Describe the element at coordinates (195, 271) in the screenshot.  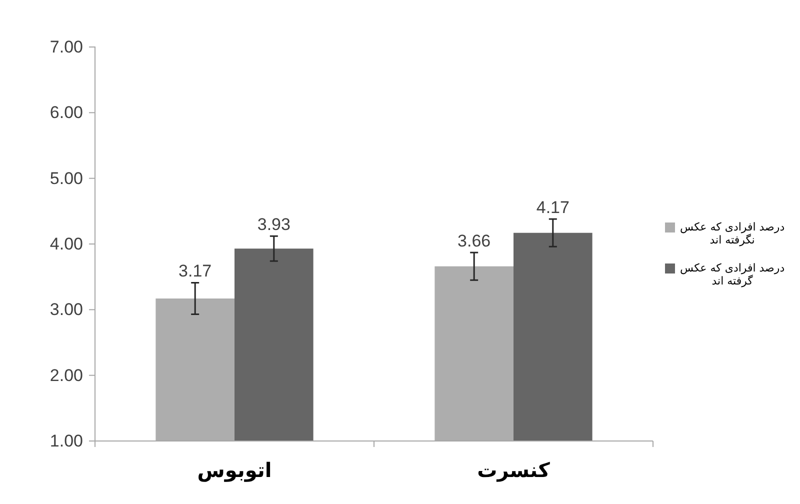
I see `data-label: 3.17` at that location.